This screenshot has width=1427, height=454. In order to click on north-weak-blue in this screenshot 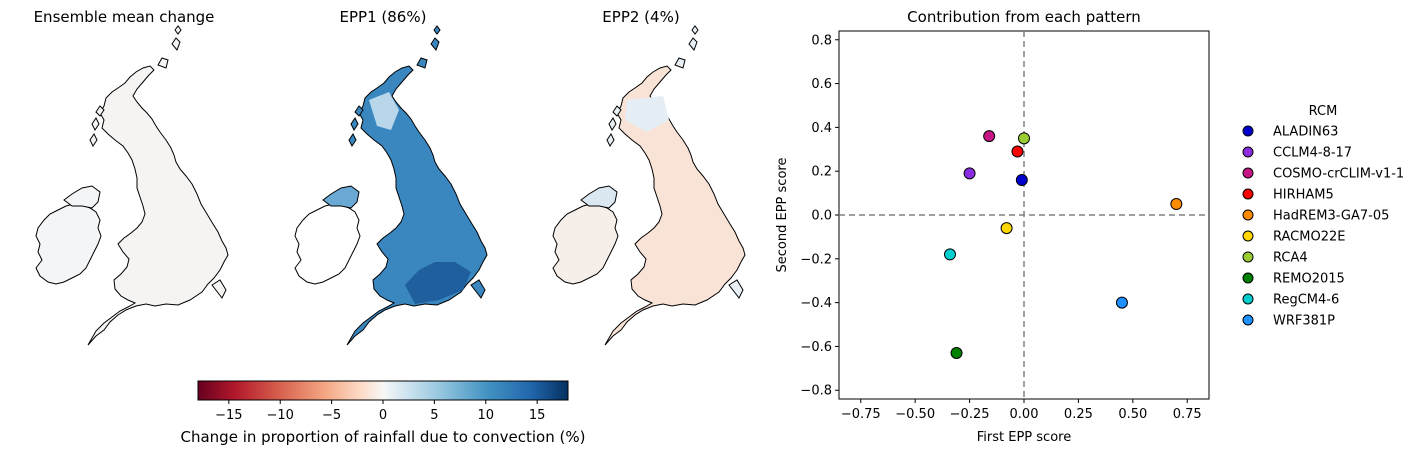, I will do `click(647, 114)`.